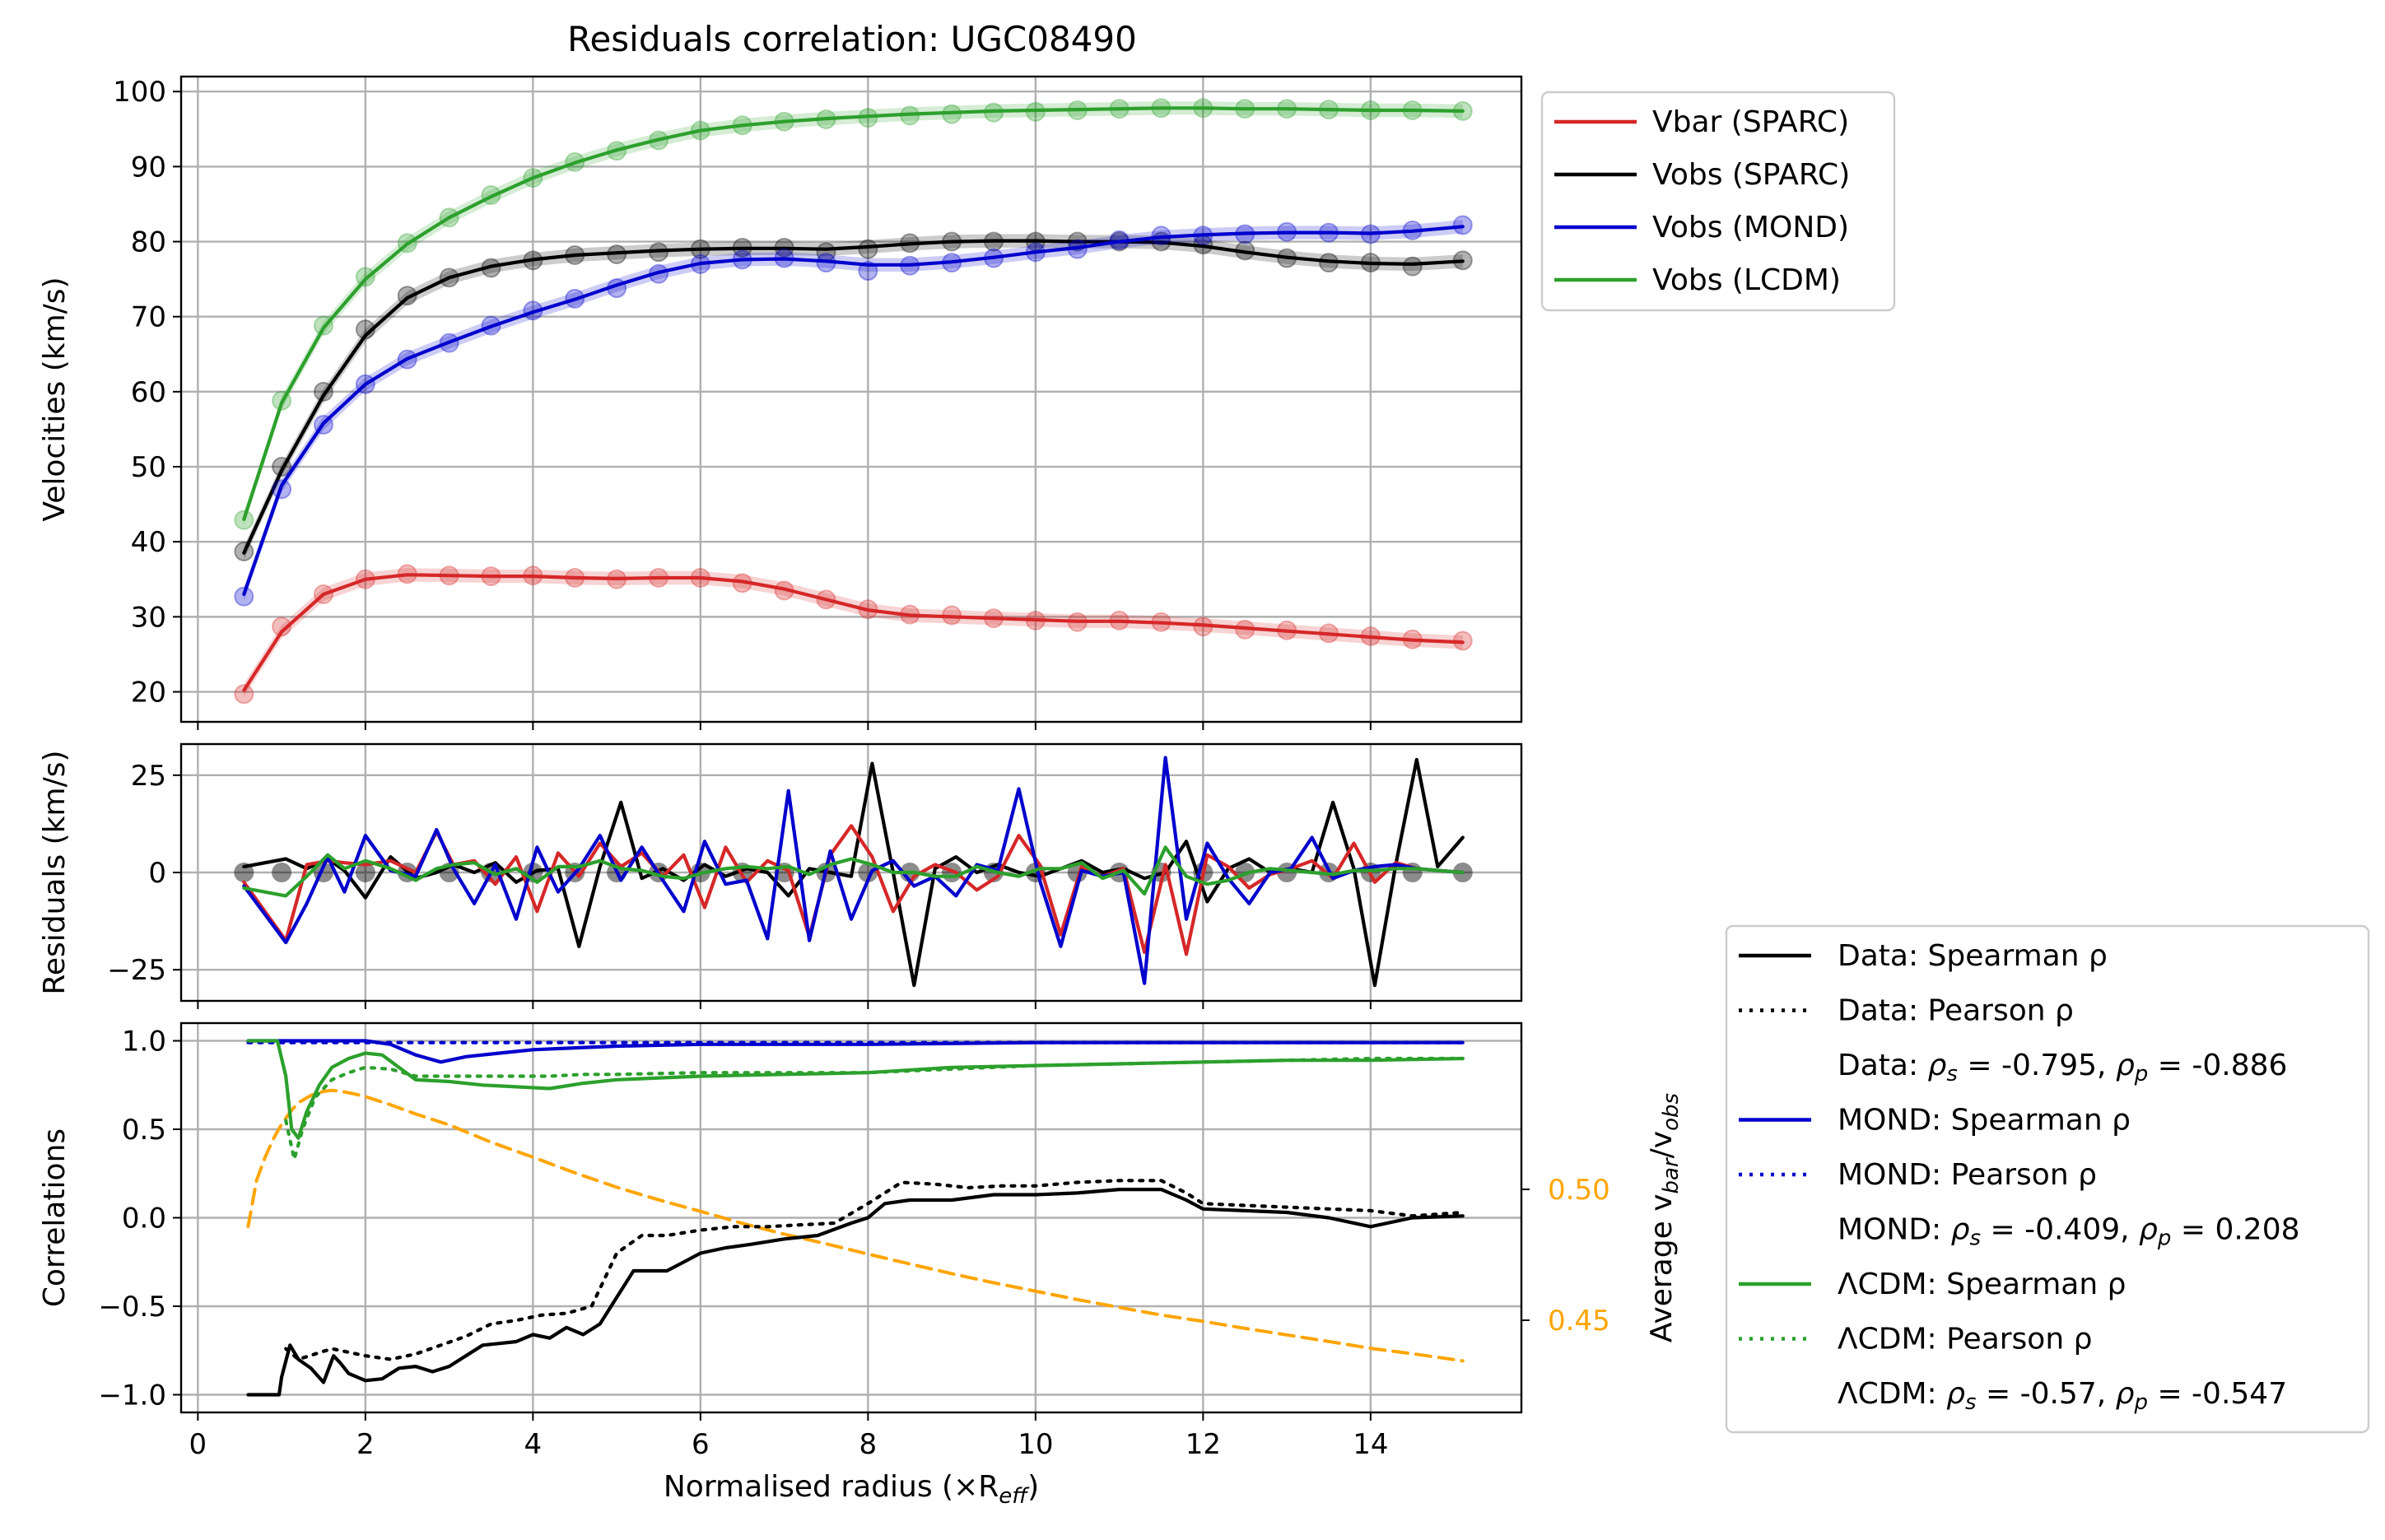  Describe the element at coordinates (1371, 1445) in the screenshot. I see `x-tick-label: 14` at that location.